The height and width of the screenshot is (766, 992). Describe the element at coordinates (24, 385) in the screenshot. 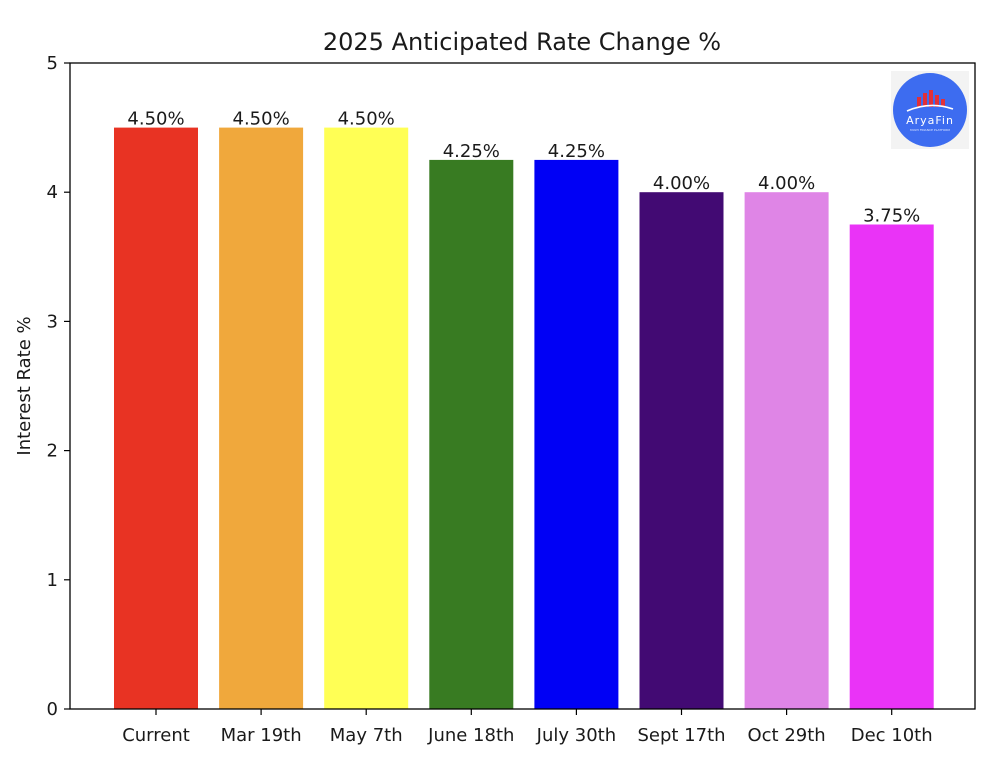

I see `y-axis-label: Interest Rate %` at that location.